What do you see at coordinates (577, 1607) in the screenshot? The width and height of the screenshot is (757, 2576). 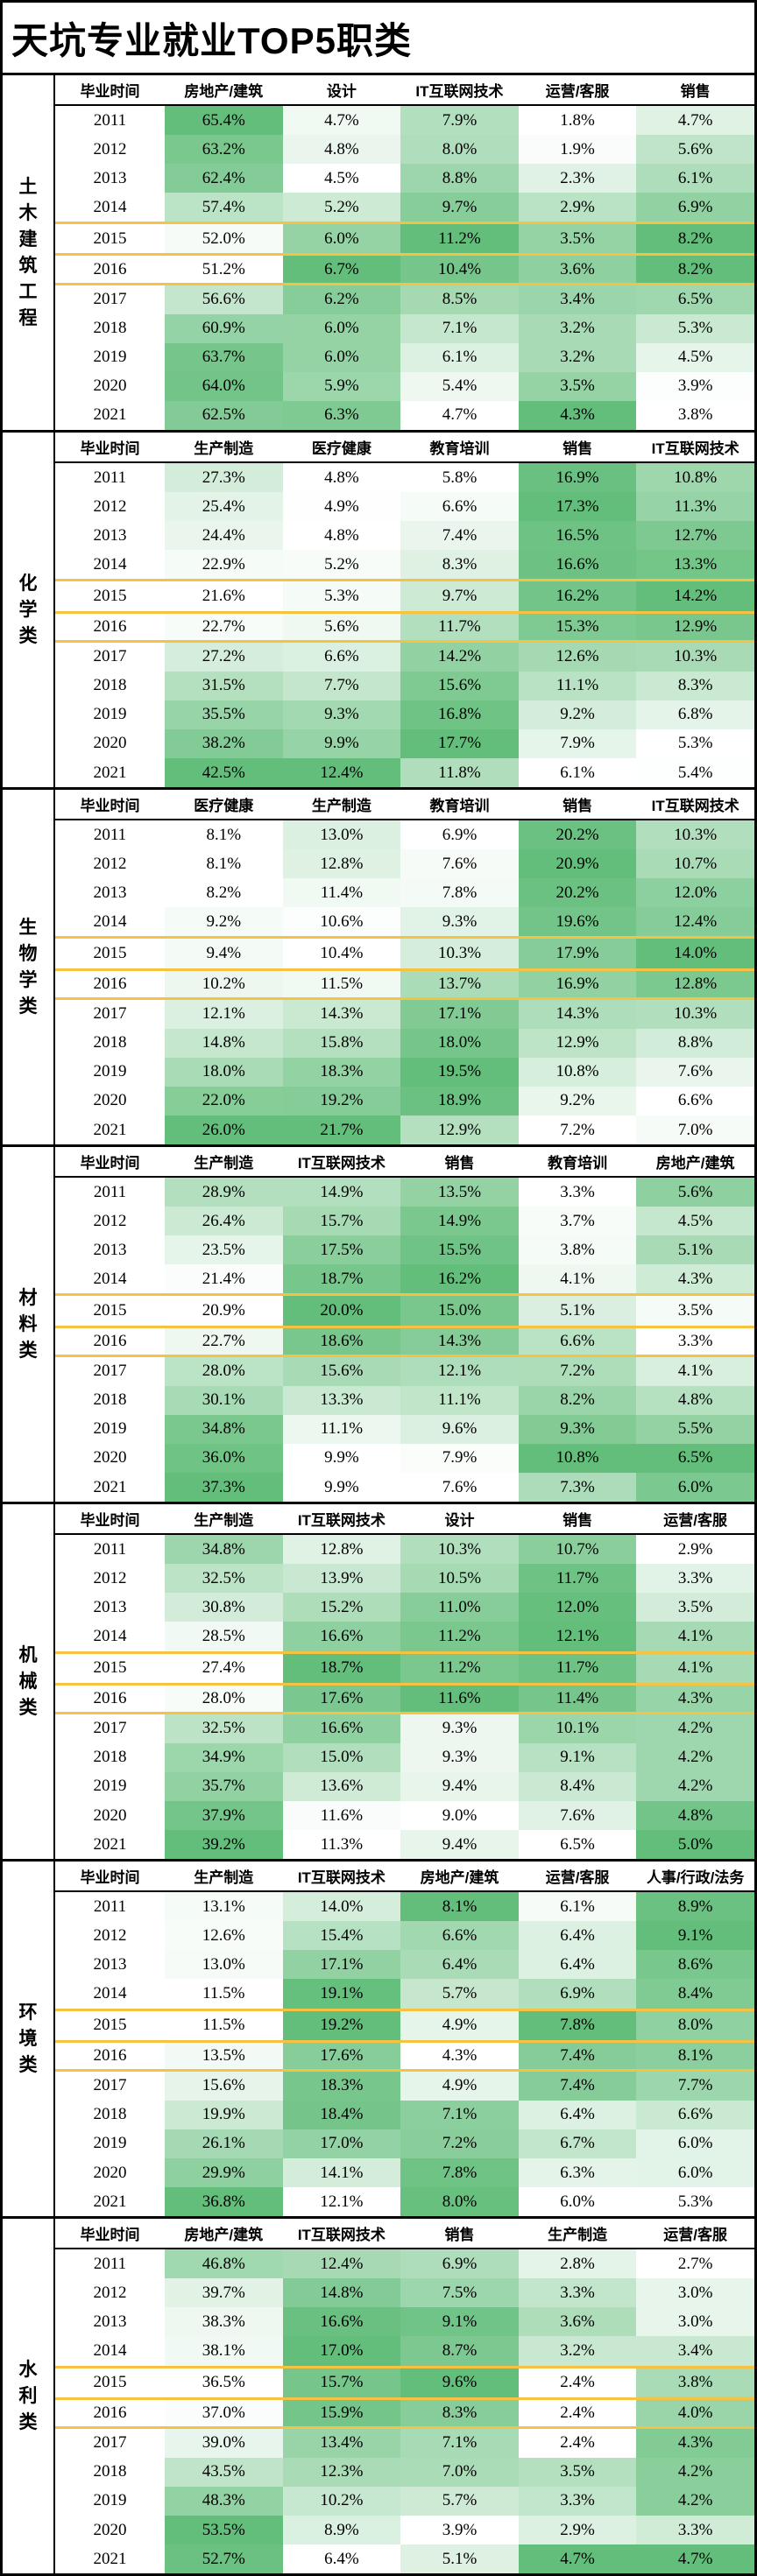 I see `heatmap-cell: 12.0%` at bounding box center [577, 1607].